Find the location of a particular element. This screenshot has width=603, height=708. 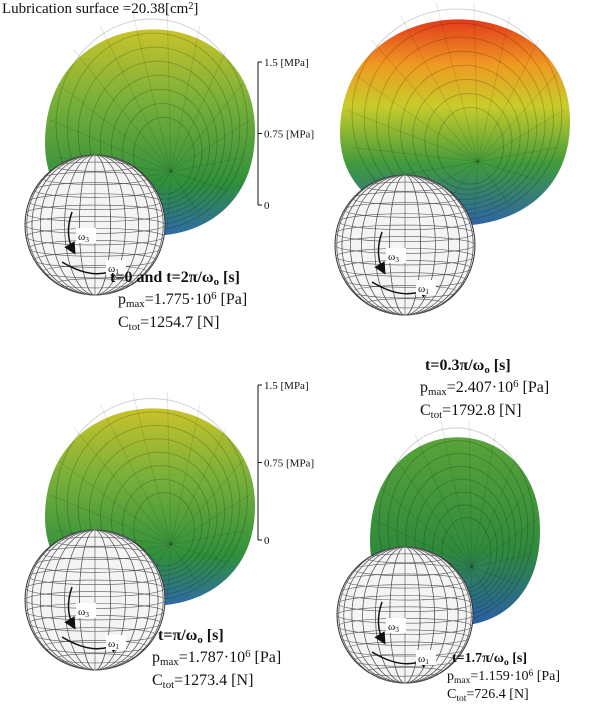

text-run: ] is located at coordinates (195, 9).